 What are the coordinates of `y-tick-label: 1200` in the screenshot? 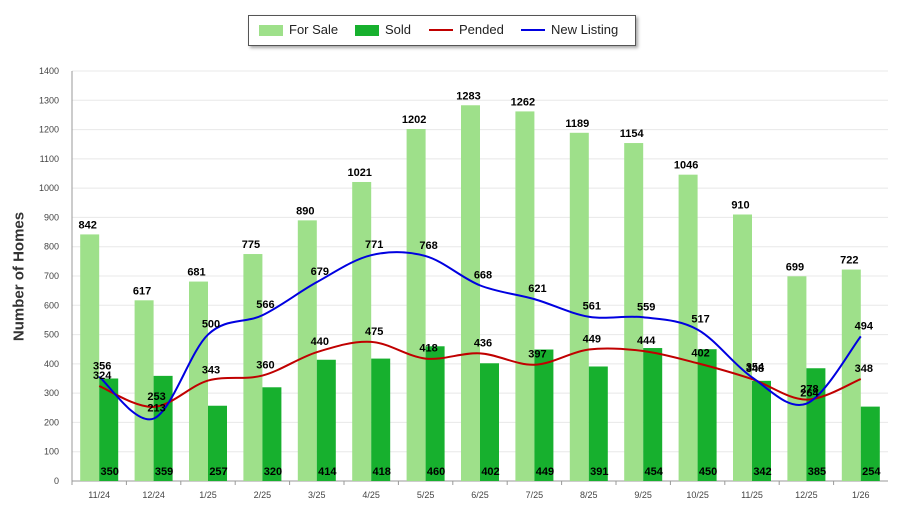 It's located at (49, 130).